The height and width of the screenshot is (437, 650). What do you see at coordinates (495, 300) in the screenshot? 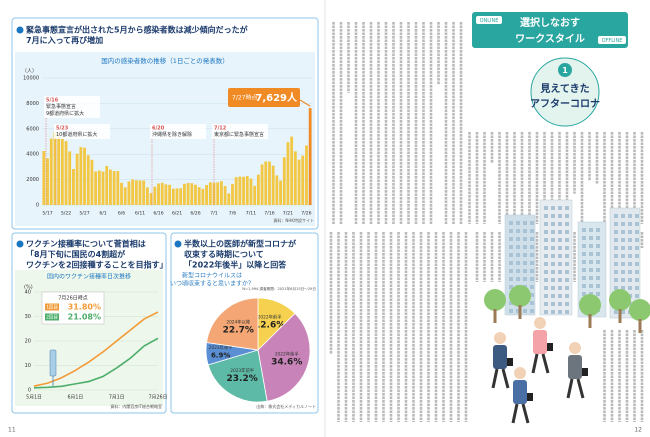
I see `tree` at bounding box center [495, 300].